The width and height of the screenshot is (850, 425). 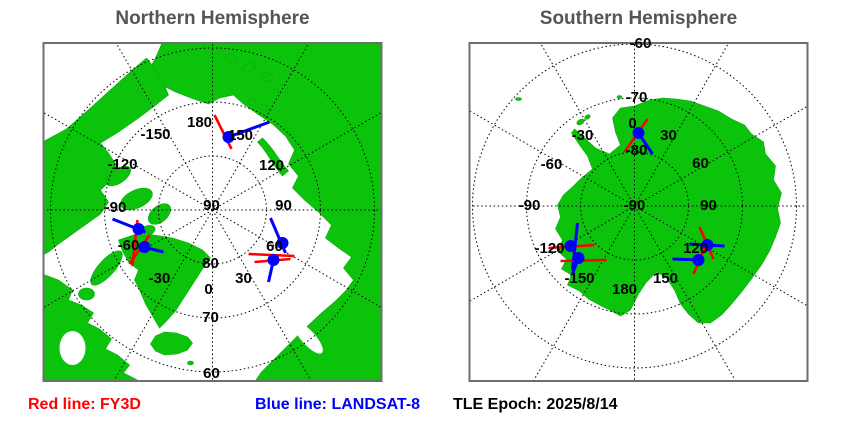 I want to click on hudson-bay, so click(x=72, y=348).